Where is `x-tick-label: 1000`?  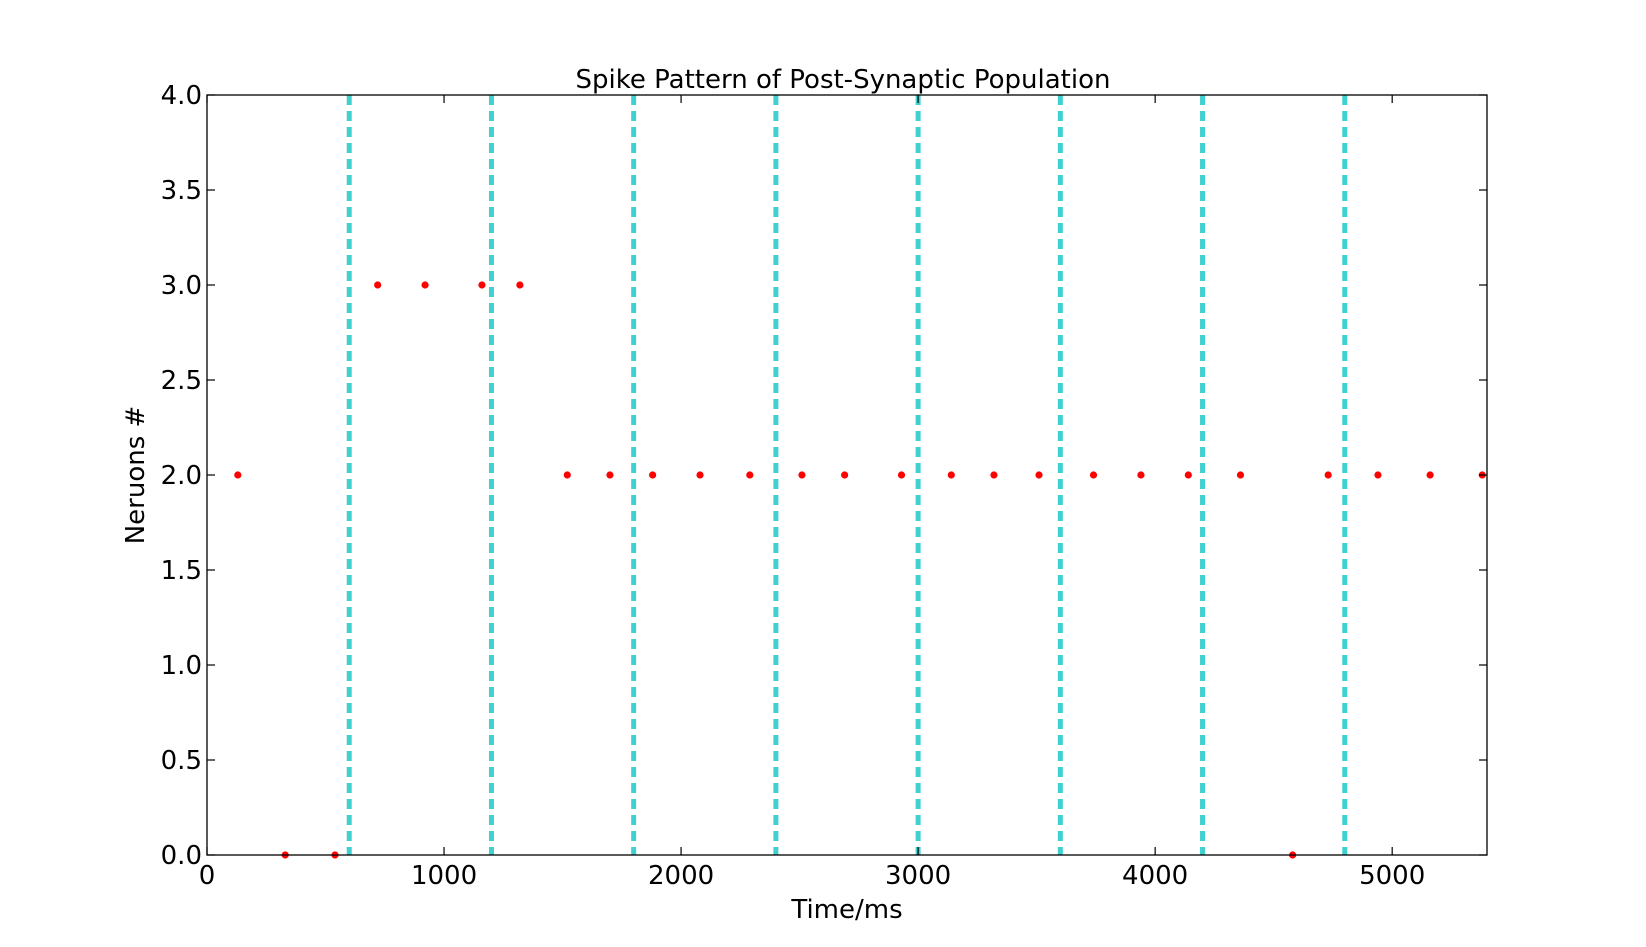
x-tick-label: 1000 is located at coordinates (444, 876).